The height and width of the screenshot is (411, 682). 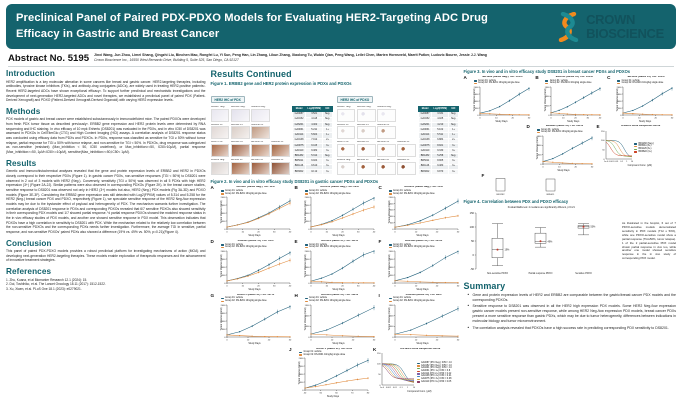 What do you see at coordinates (366, 114) in the screenshot?
I see `ihc-cell: GA0152 Neg.` at bounding box center [366, 114].